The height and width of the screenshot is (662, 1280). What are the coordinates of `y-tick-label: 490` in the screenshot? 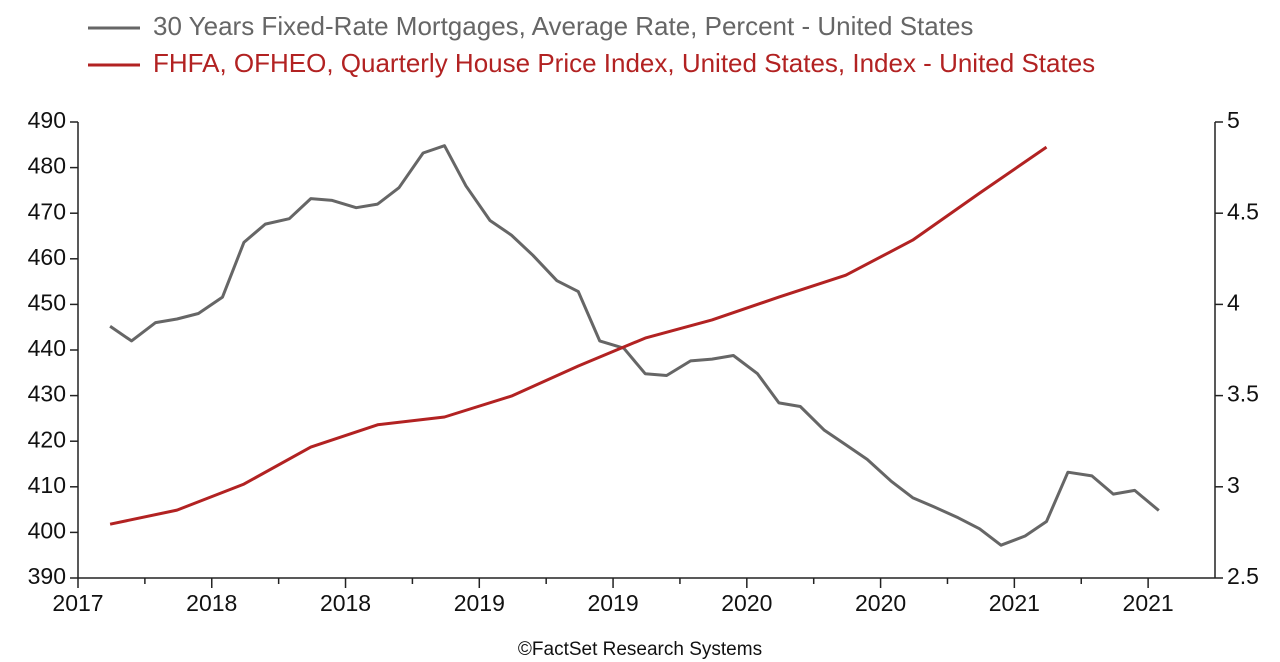 It's located at (47, 120).